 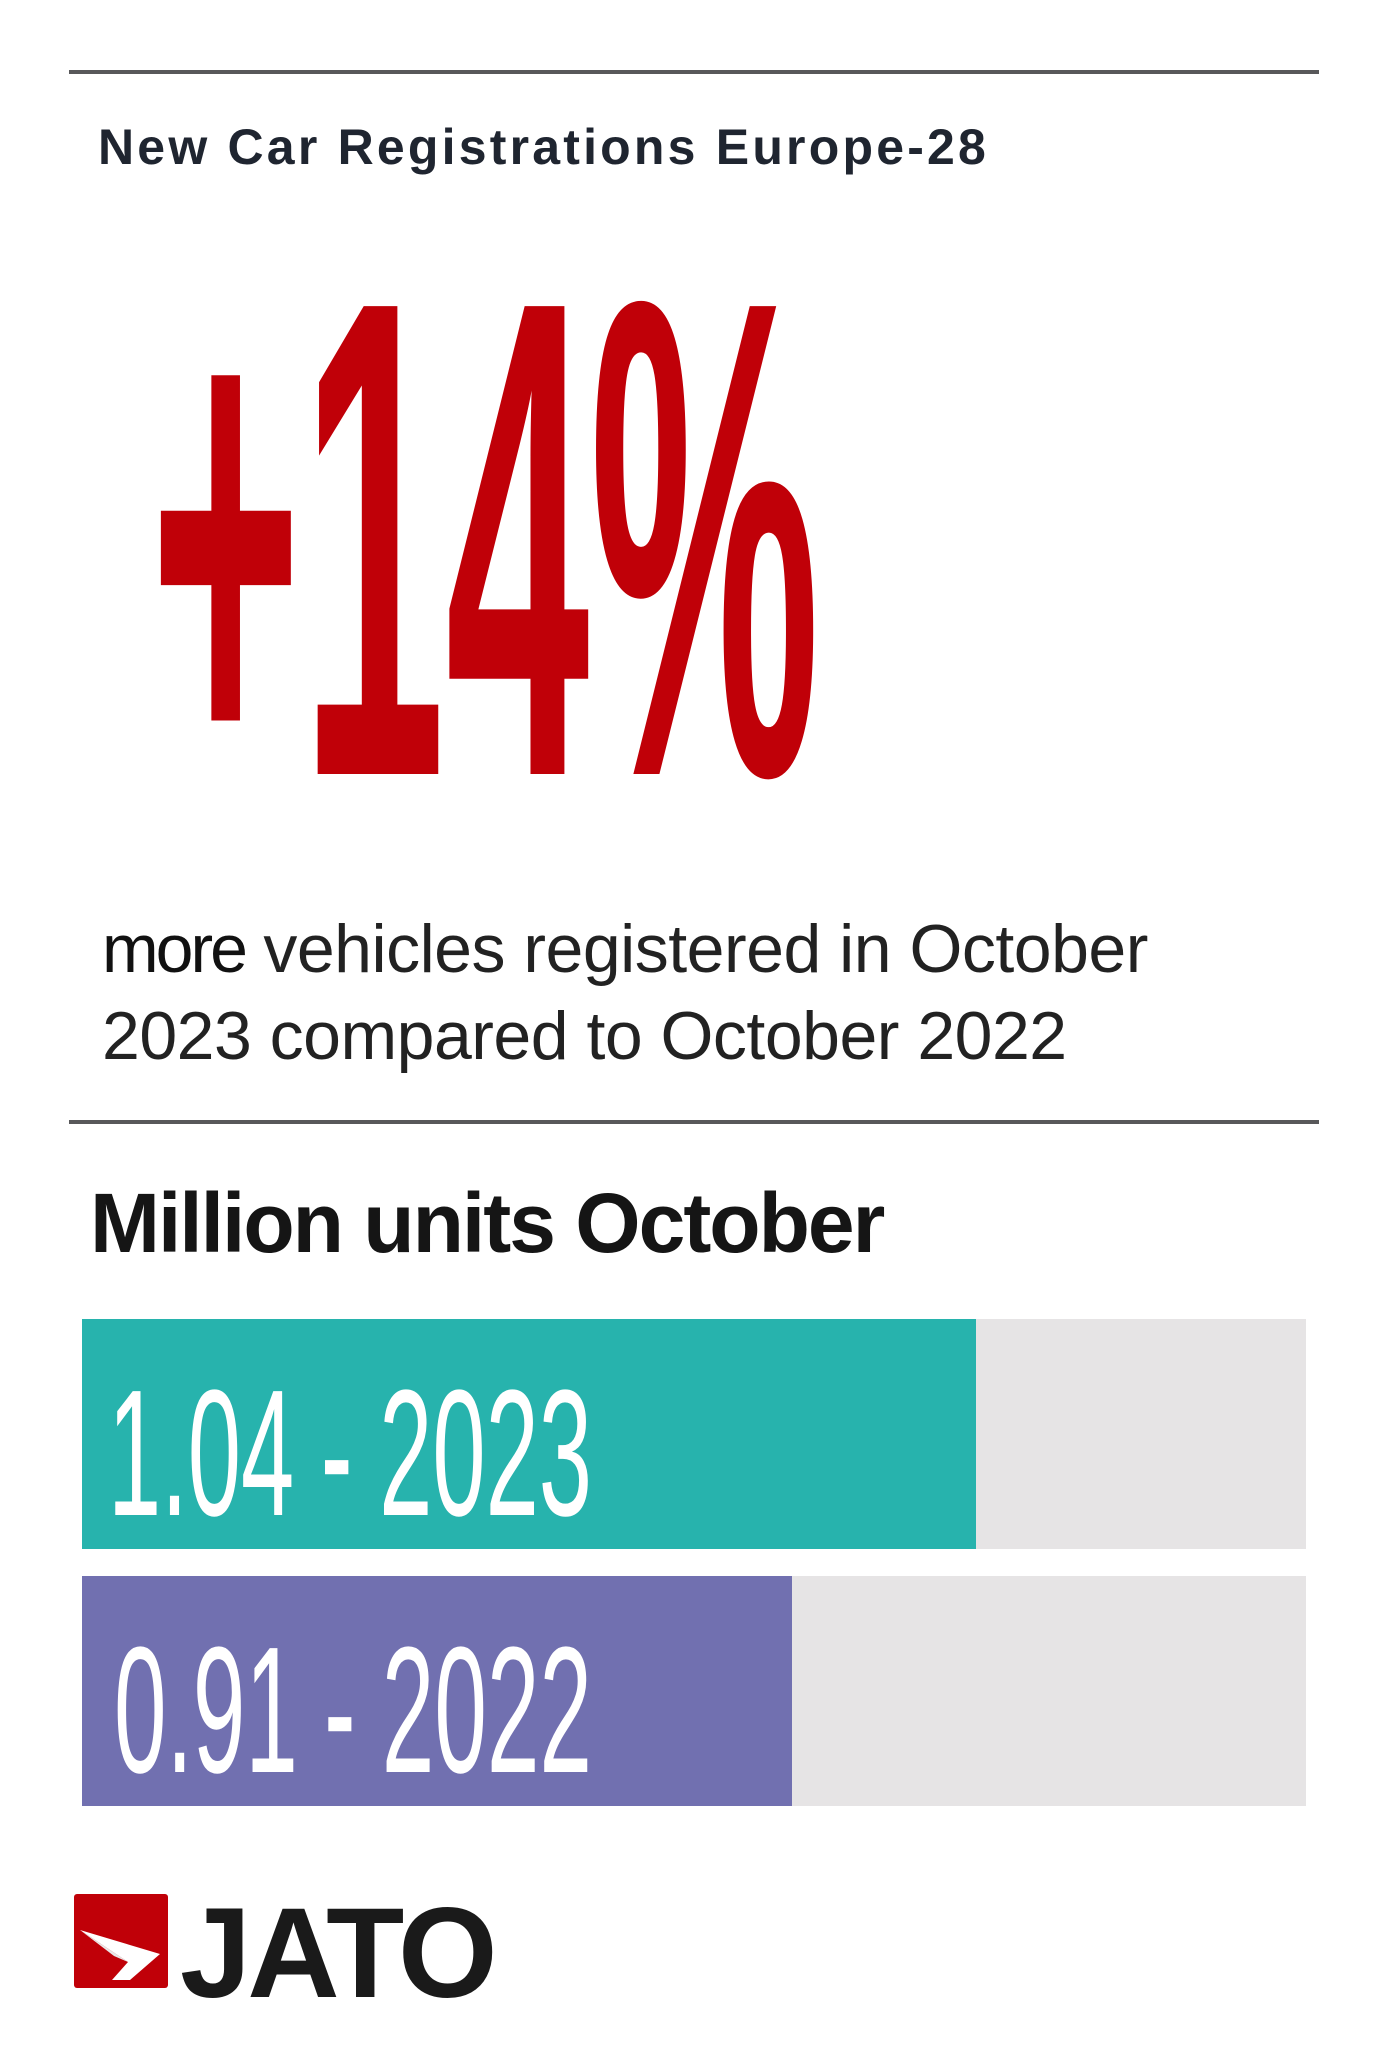 I want to click on bar-value-label: 1.04 - 2023, so click(x=350, y=1451).